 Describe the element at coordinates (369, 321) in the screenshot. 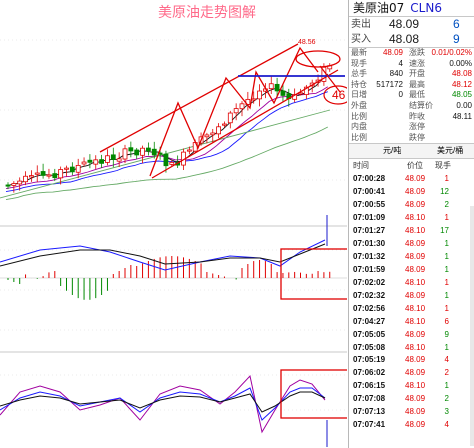

I see `tick-time: 07:04:27` at that location.